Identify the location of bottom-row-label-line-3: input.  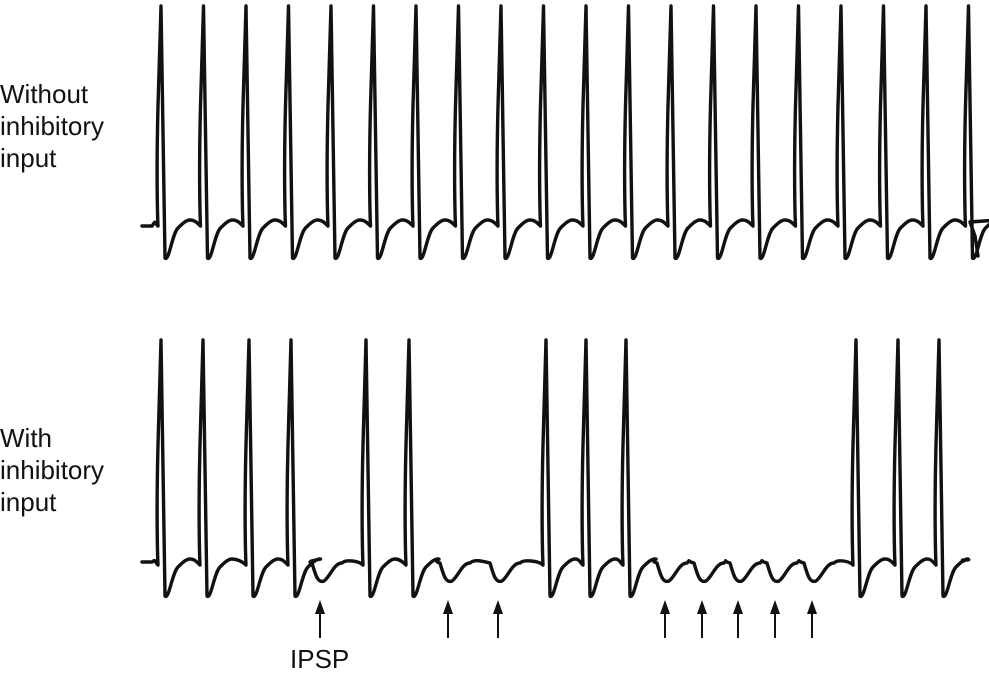
(28, 502).